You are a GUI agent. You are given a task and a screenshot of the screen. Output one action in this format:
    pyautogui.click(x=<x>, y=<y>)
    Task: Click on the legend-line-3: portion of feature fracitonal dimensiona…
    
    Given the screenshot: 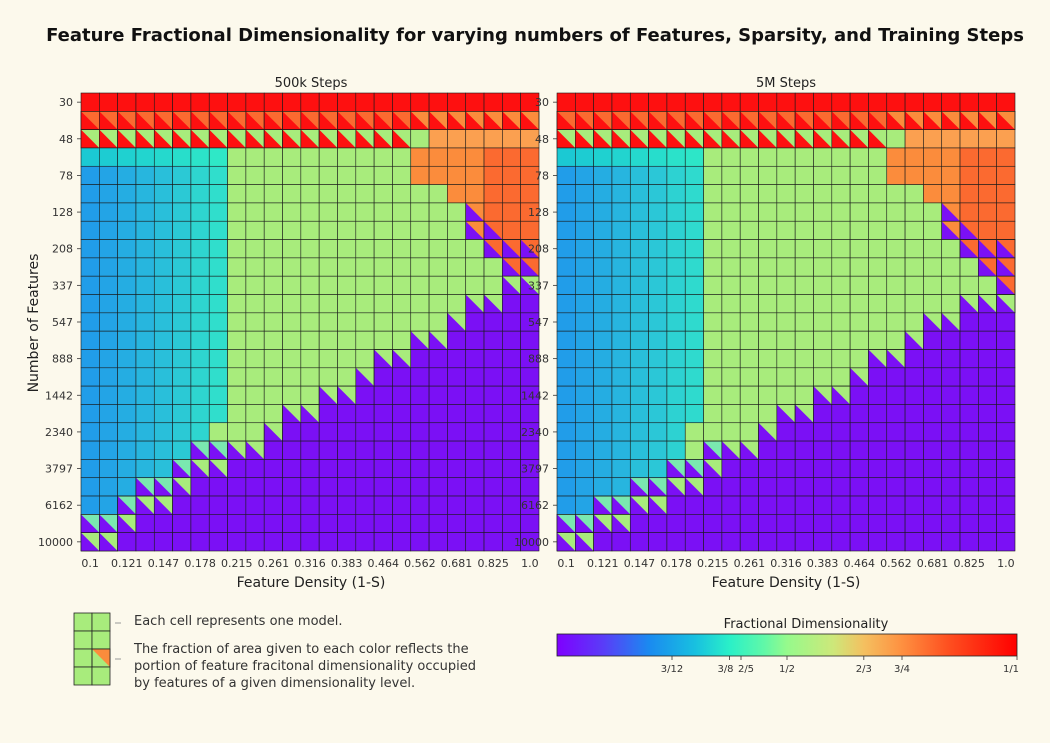 What is the action you would take?
    pyautogui.click(x=305, y=666)
    